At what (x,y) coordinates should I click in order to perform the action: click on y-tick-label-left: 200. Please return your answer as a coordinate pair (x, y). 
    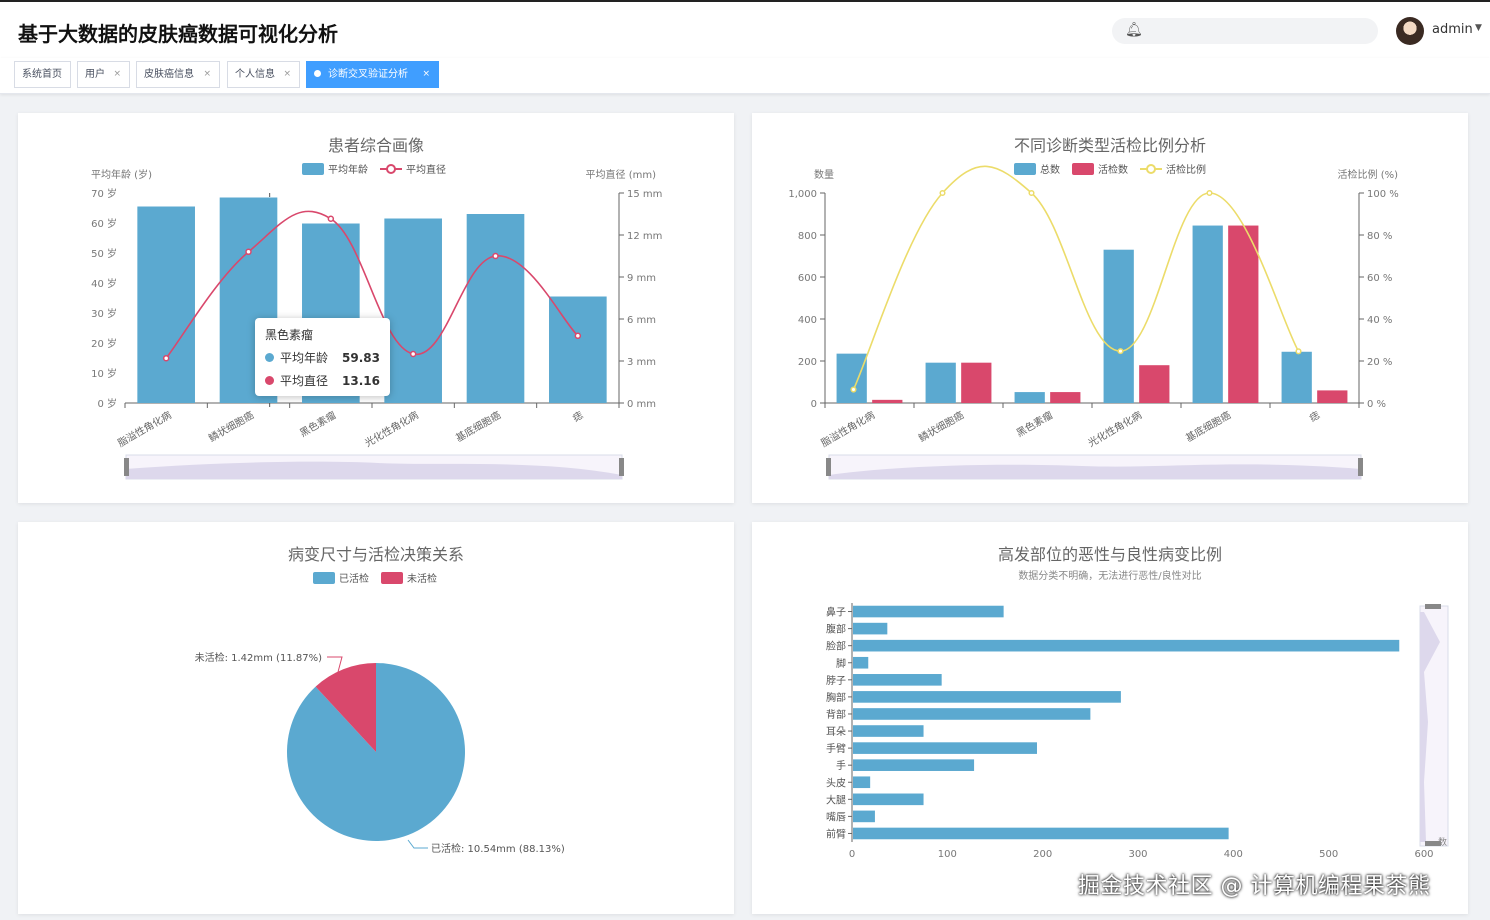
    Looking at the image, I should click on (807, 362).